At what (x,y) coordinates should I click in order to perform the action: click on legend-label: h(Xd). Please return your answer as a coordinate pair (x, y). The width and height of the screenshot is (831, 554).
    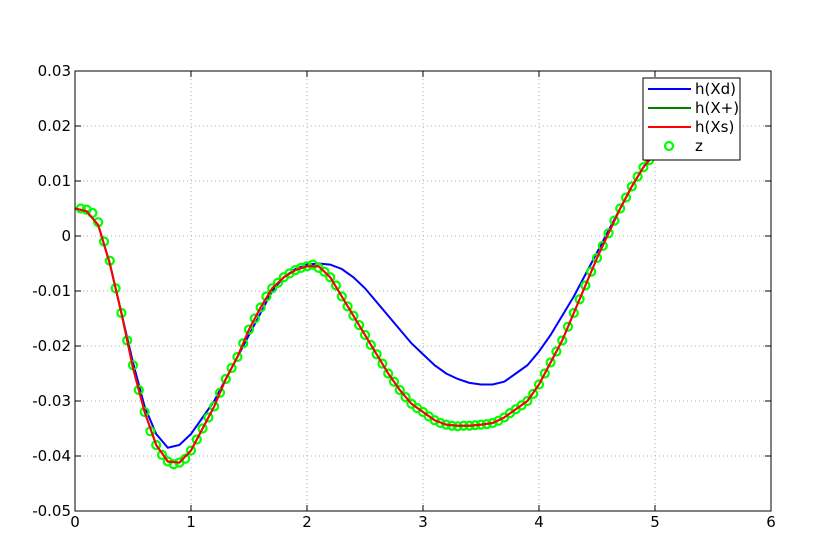
    Looking at the image, I should click on (715, 89).